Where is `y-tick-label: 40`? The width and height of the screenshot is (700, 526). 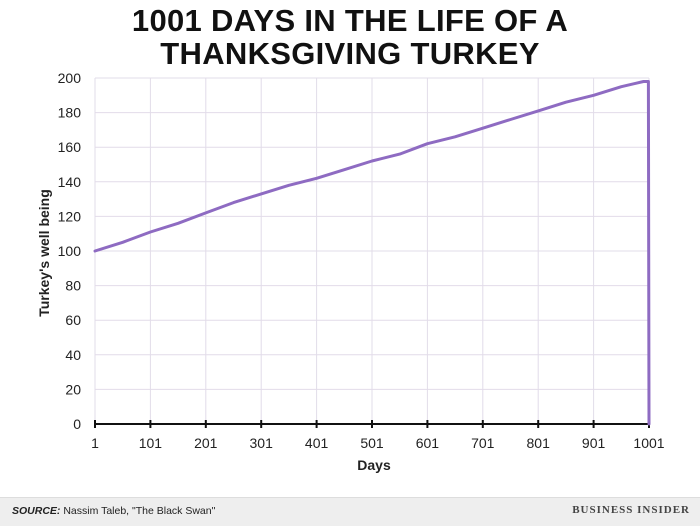 y-tick-label: 40 is located at coordinates (73, 355).